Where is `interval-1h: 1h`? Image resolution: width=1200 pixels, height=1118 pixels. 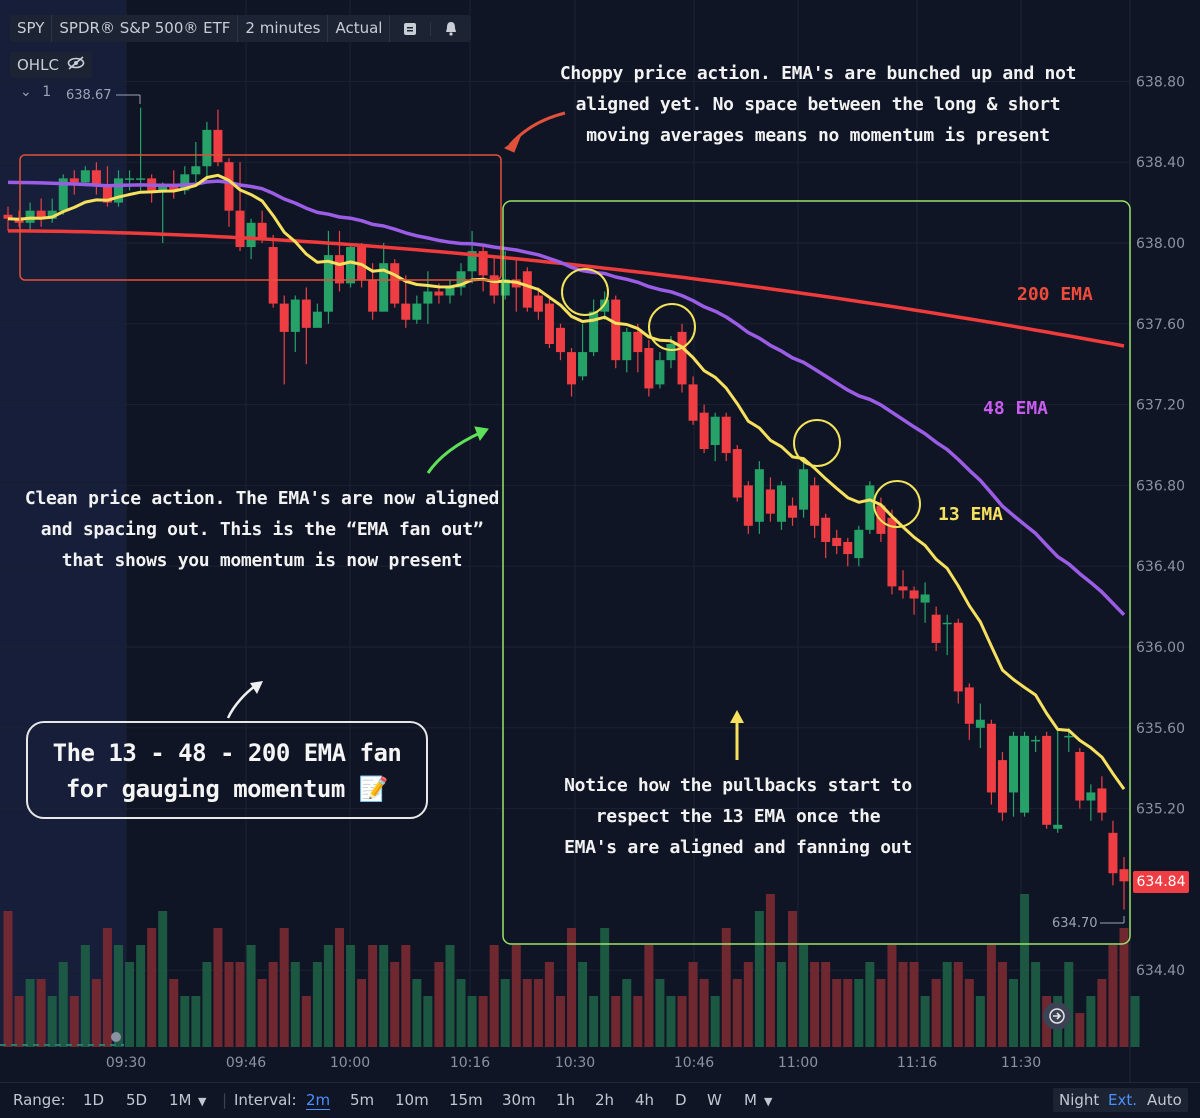 interval-1h: 1h is located at coordinates (566, 1100).